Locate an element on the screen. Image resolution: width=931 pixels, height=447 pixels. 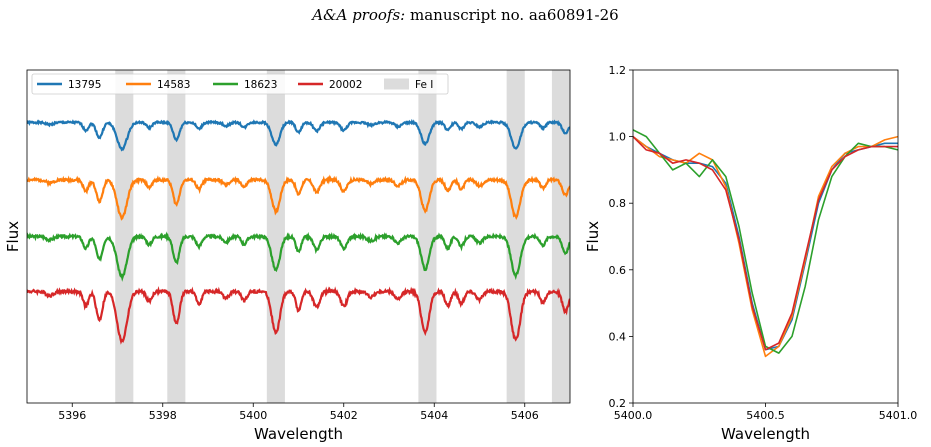
zoom-y-tick-label-1: 0.4 is located at coordinates (618, 336).